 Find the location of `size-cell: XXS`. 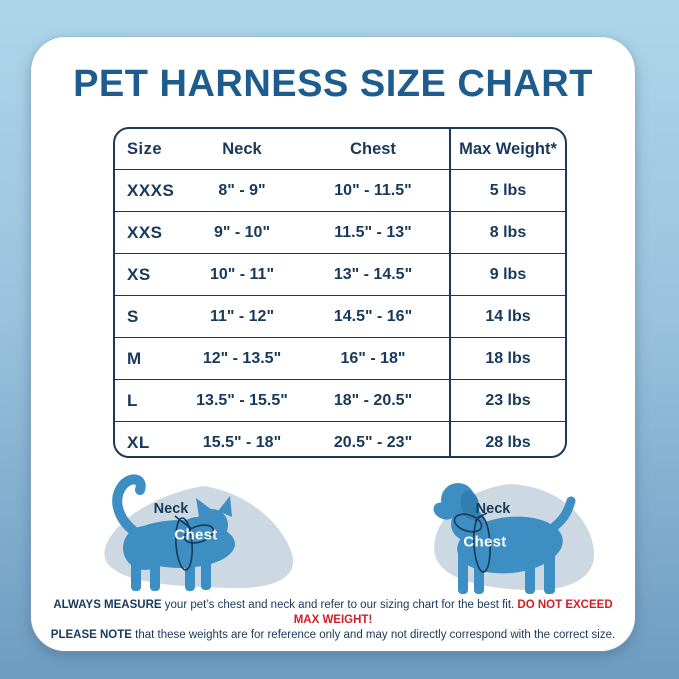

size-cell: XXS is located at coordinates (145, 232).